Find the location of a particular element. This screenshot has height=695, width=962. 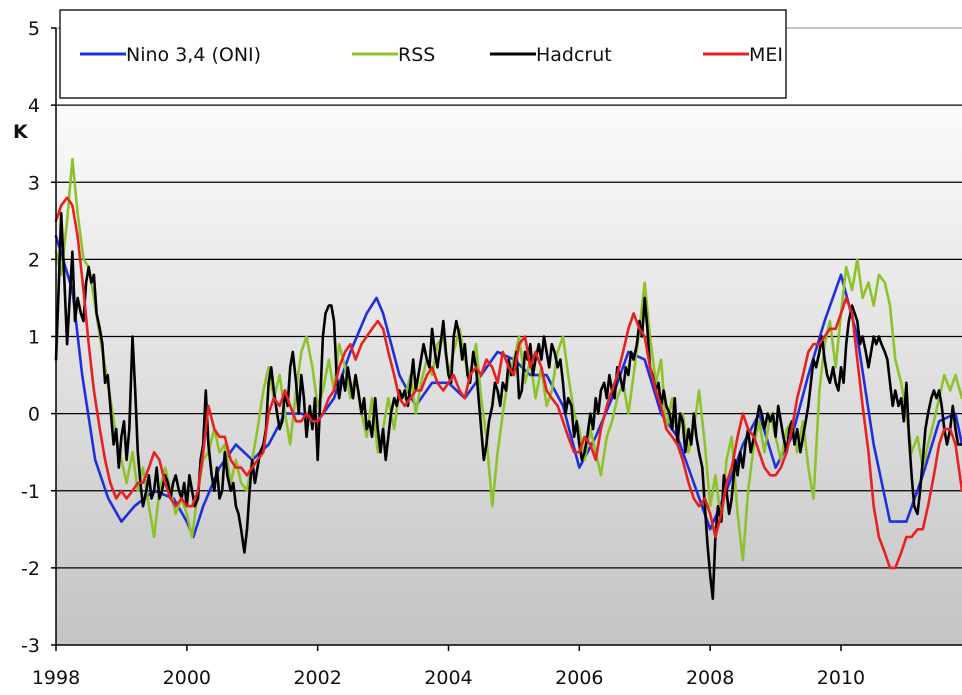

legend-label: Hadcrut is located at coordinates (574, 55).